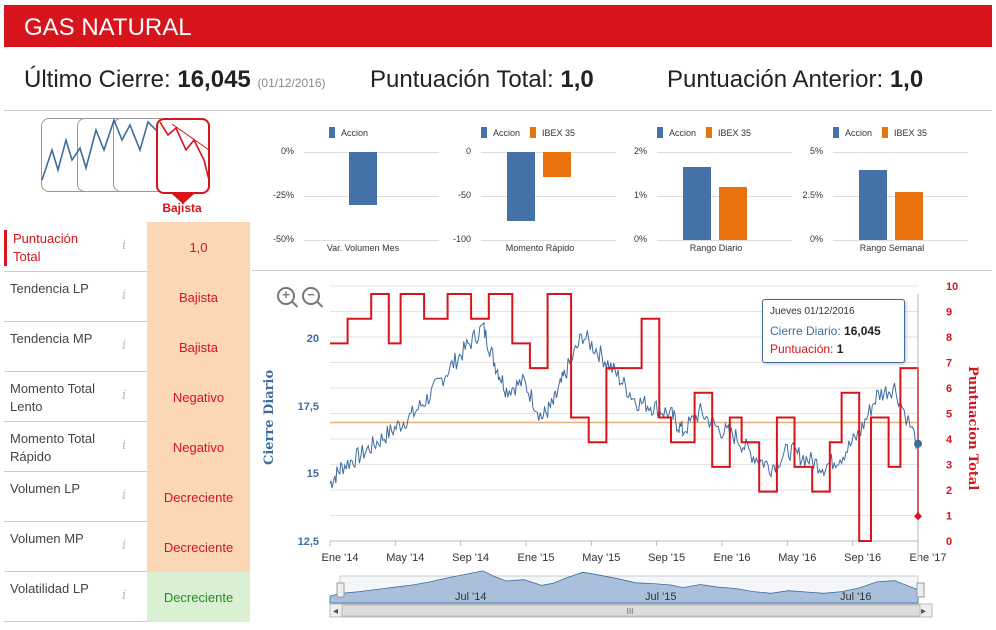 This screenshot has height=630, width=996. I want to click on ultimo-cierre-date: (01/12/2016), so click(291, 83).